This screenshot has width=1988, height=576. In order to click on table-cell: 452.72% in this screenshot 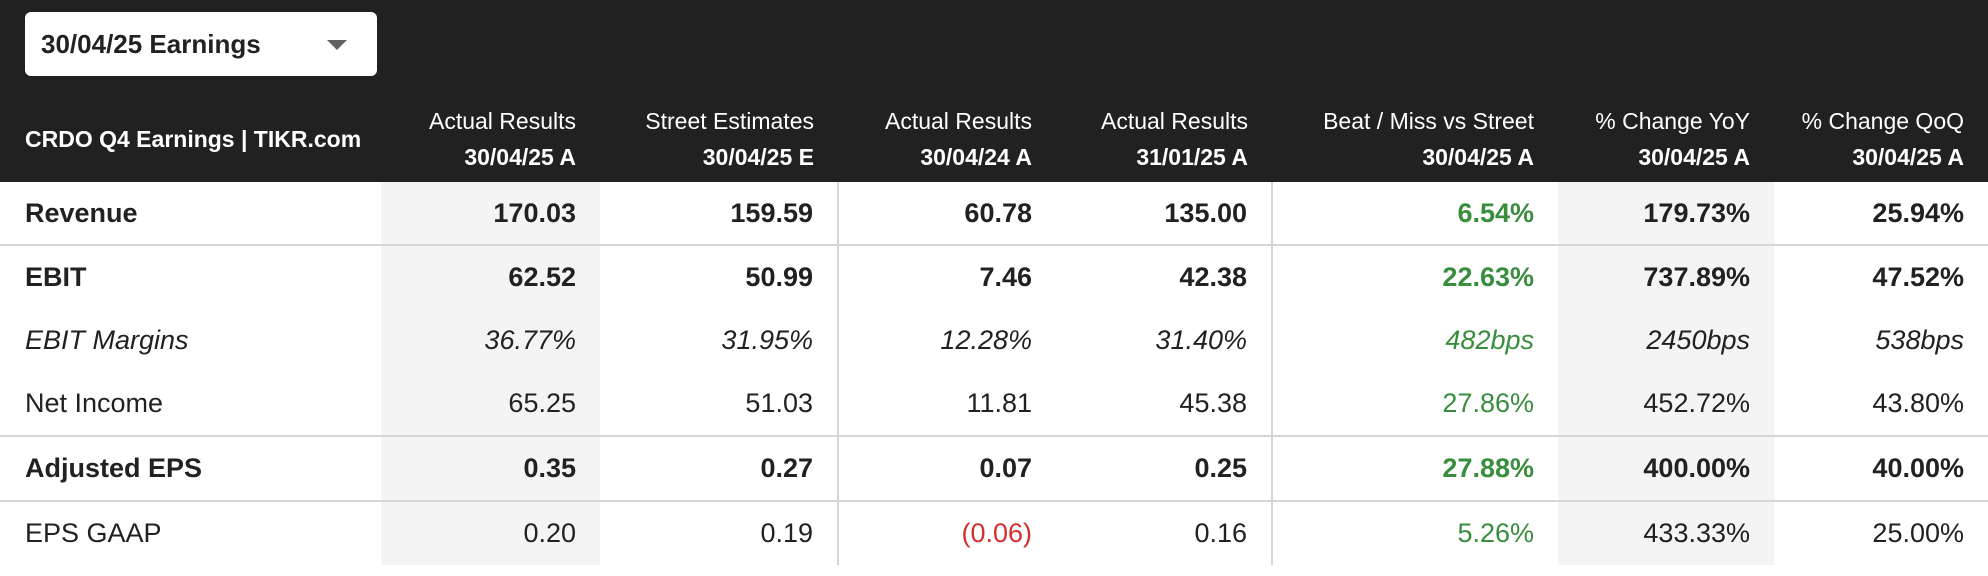, I will do `click(1666, 404)`.